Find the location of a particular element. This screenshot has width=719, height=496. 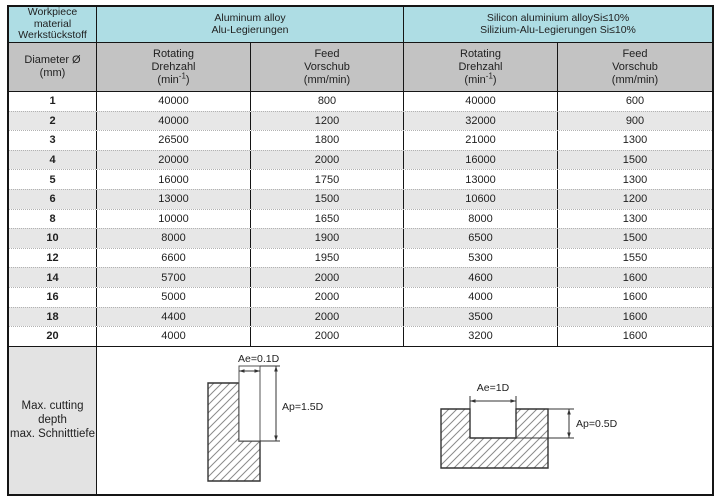

alu-feed-value: 1950 is located at coordinates (327, 258).